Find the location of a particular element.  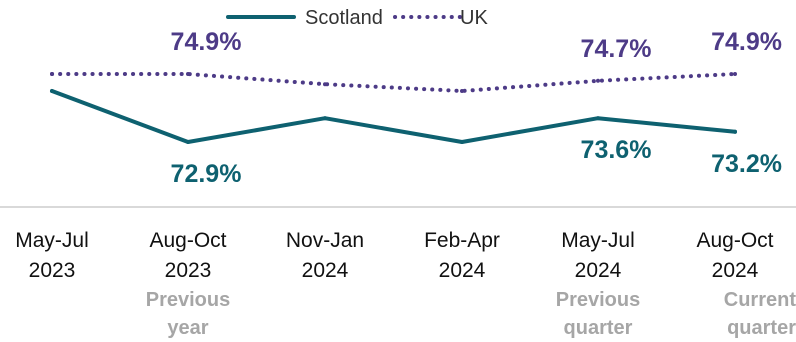

value-label: 72.9% is located at coordinates (206, 174).